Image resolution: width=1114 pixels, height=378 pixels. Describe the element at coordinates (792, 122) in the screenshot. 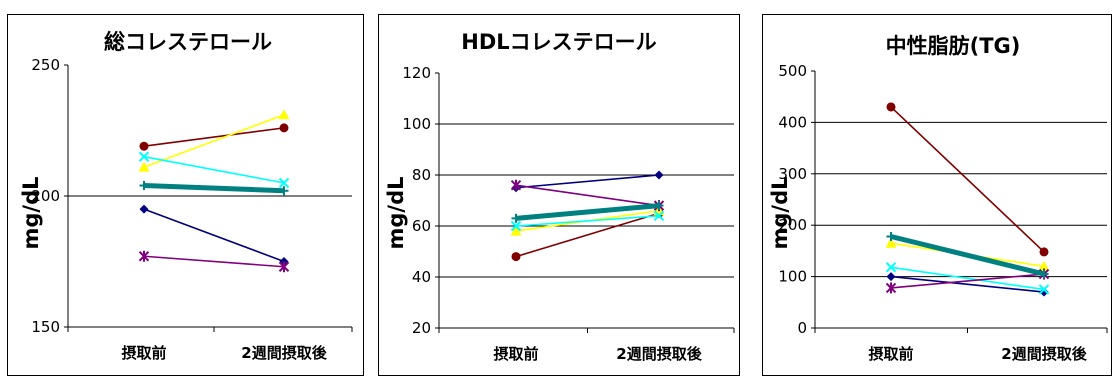

I see `y-tick-label: 400` at that location.